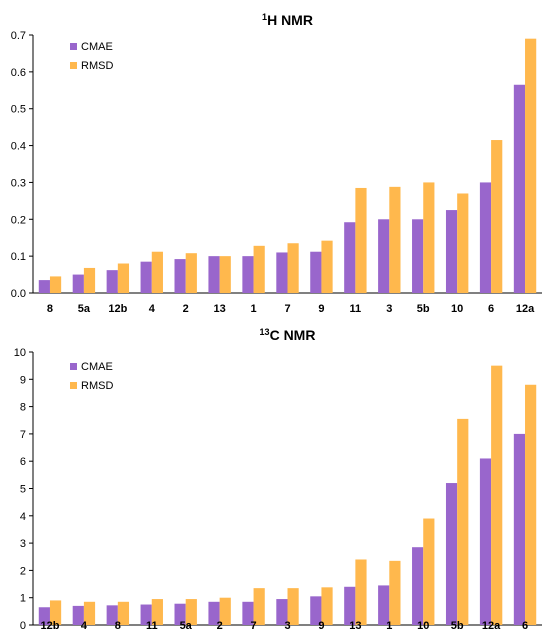 Image resolution: width=550 pixels, height=644 pixels. I want to click on chart-title-superscript: 1, so click(264, 17).